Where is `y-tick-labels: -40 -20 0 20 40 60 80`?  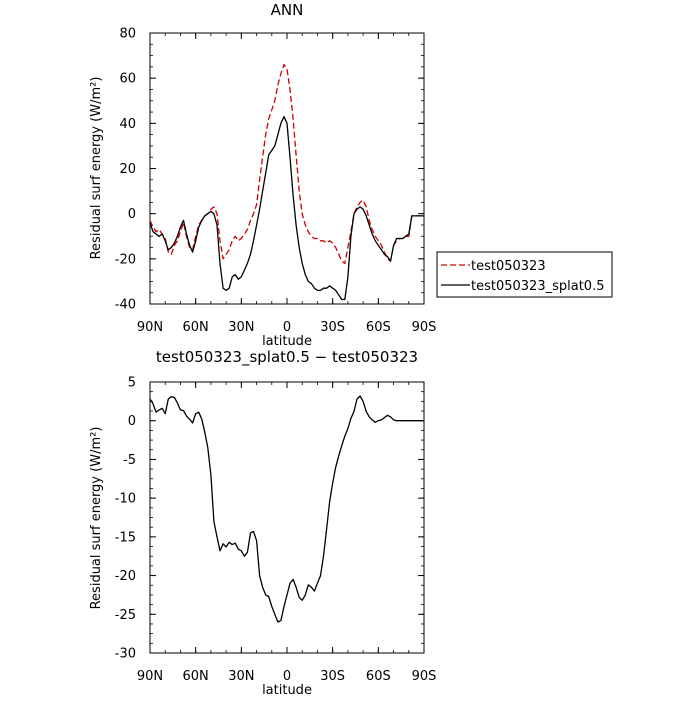 y-tick-labels: -40 -20 0 20 40 60 80 is located at coordinates (125, 170).